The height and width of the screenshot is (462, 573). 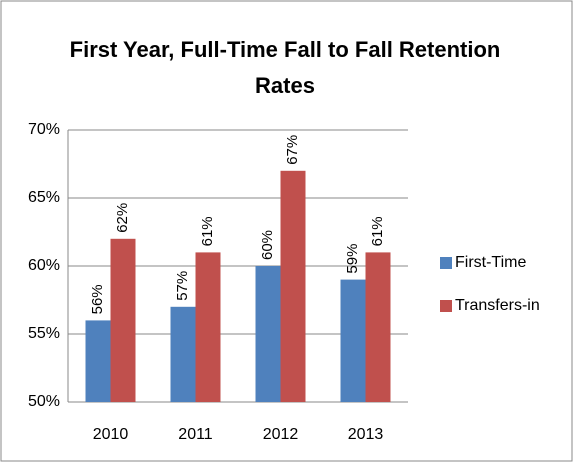 What do you see at coordinates (195, 434) in the screenshot?
I see `x-tick-label: 2011` at bounding box center [195, 434].